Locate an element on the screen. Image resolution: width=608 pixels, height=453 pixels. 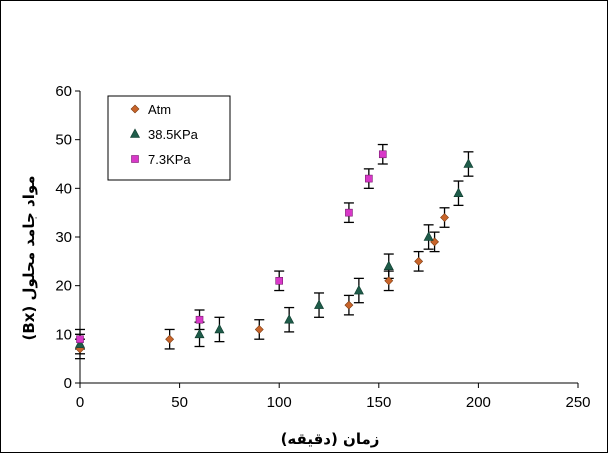
x-axis-title: زمان (دقیقه) is located at coordinates (330, 439).